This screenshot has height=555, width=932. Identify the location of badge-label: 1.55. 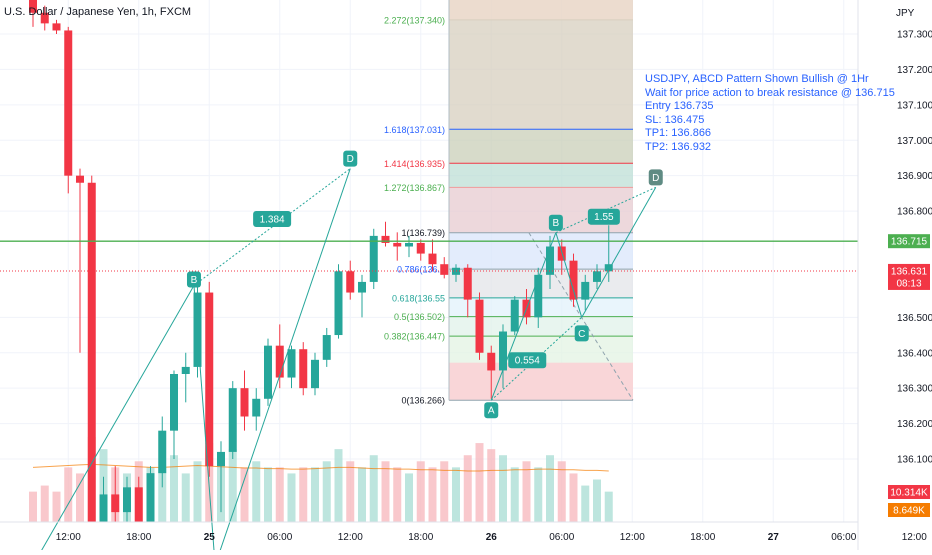
(604, 217).